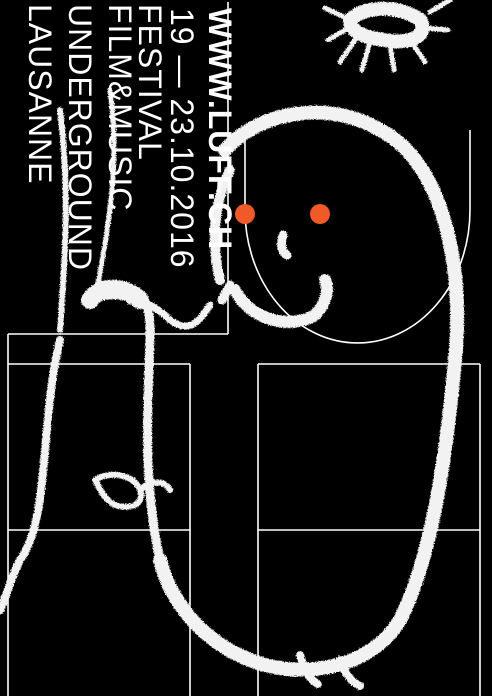  What do you see at coordinates (245, 214) in the screenshot?
I see `left-eye` at bounding box center [245, 214].